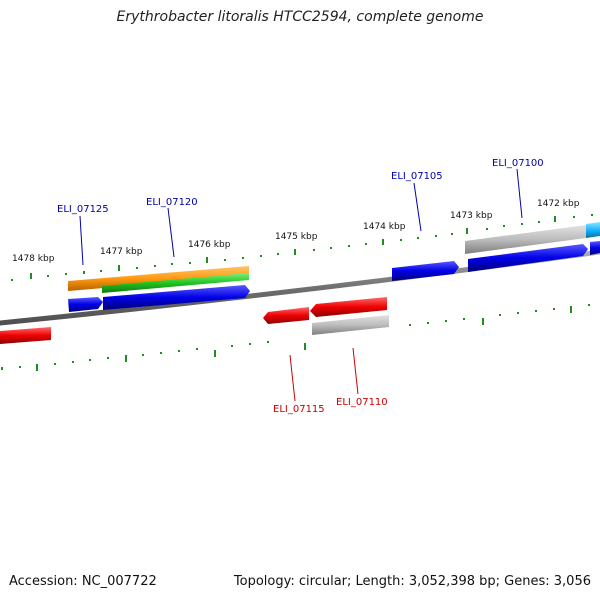 This screenshot has width=600, height=600. Describe the element at coordinates (83, 581) in the screenshot. I see `accession-text: Accession: NC_007722` at that location.